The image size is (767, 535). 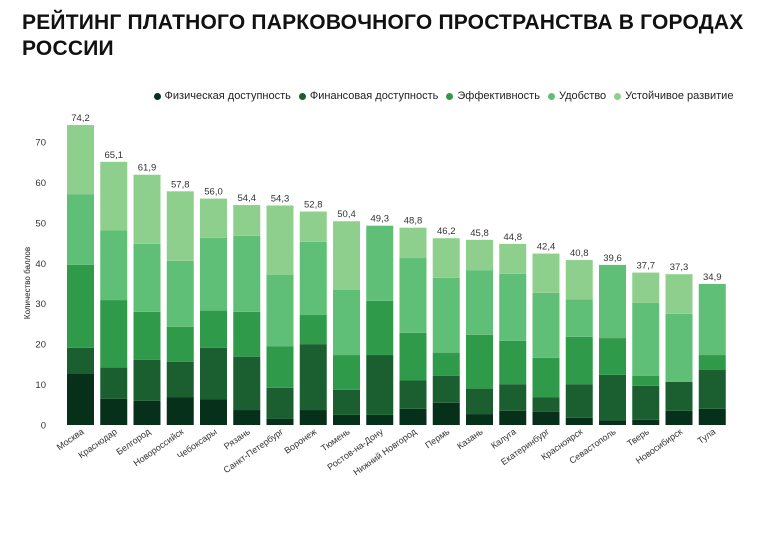 I want to click on x-tick-label: Тверь, so click(x=638, y=437).